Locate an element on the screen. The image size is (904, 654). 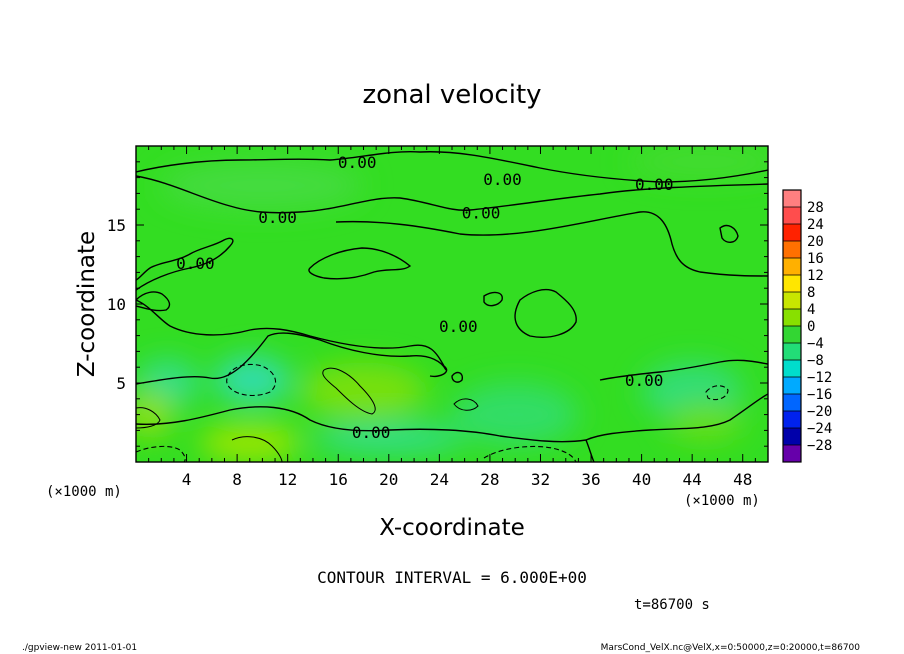
colorbar-label: 24 is located at coordinates (815, 225).